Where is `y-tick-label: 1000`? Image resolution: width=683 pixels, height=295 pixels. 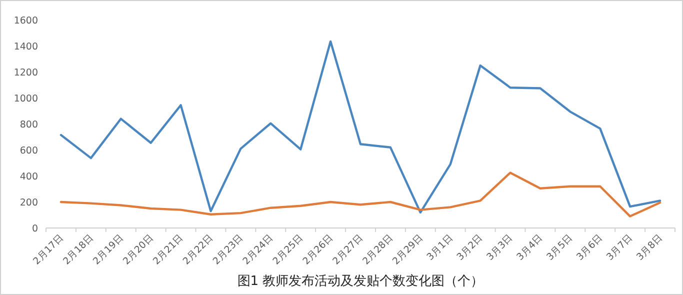 y-tick-label: 1000 is located at coordinates (26, 99).